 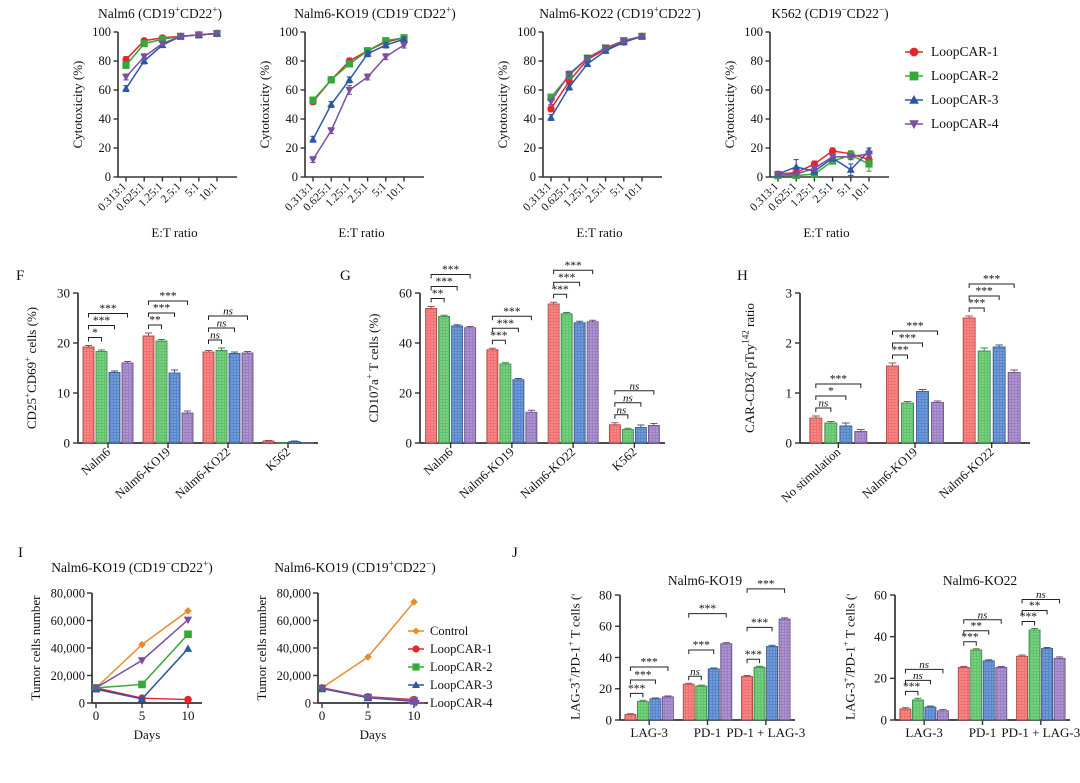 I want to click on legend-label: LoopCAR-3, so click(x=461, y=684).